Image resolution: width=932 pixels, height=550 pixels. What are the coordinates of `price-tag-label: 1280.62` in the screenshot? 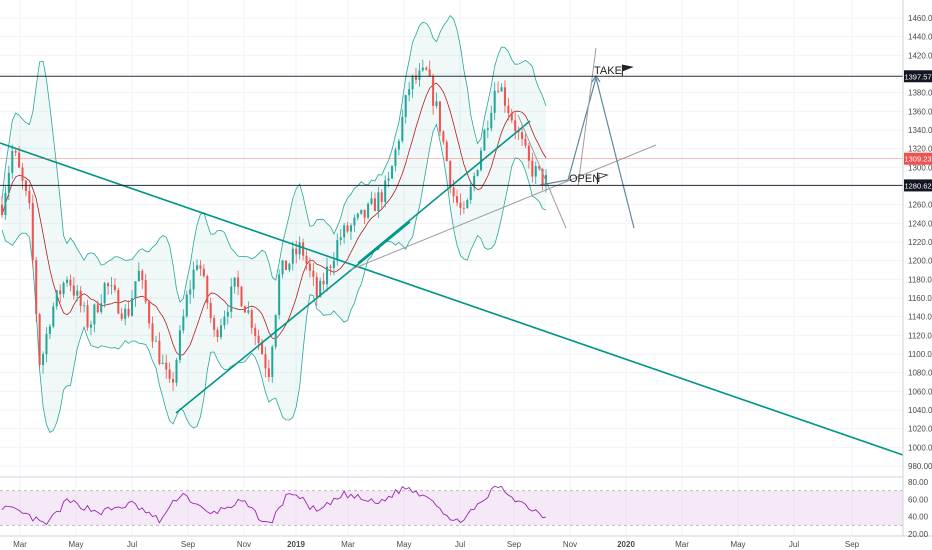 It's located at (917, 185).